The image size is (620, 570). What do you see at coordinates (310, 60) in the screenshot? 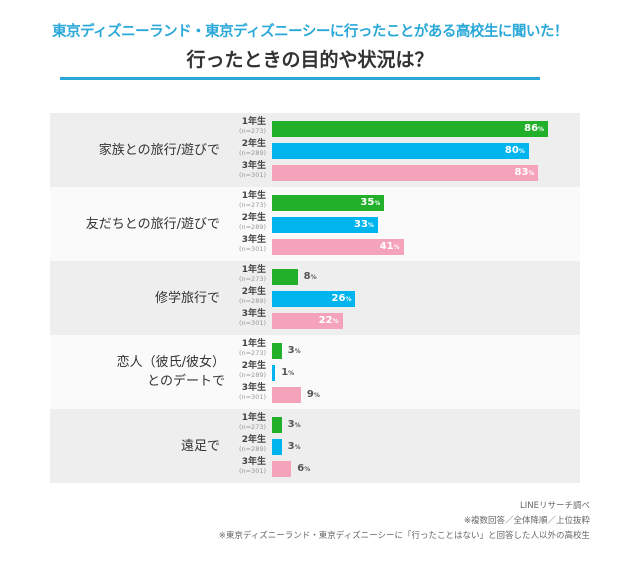
I see `chart-title: 行ったときの目的や状況は？` at bounding box center [310, 60].